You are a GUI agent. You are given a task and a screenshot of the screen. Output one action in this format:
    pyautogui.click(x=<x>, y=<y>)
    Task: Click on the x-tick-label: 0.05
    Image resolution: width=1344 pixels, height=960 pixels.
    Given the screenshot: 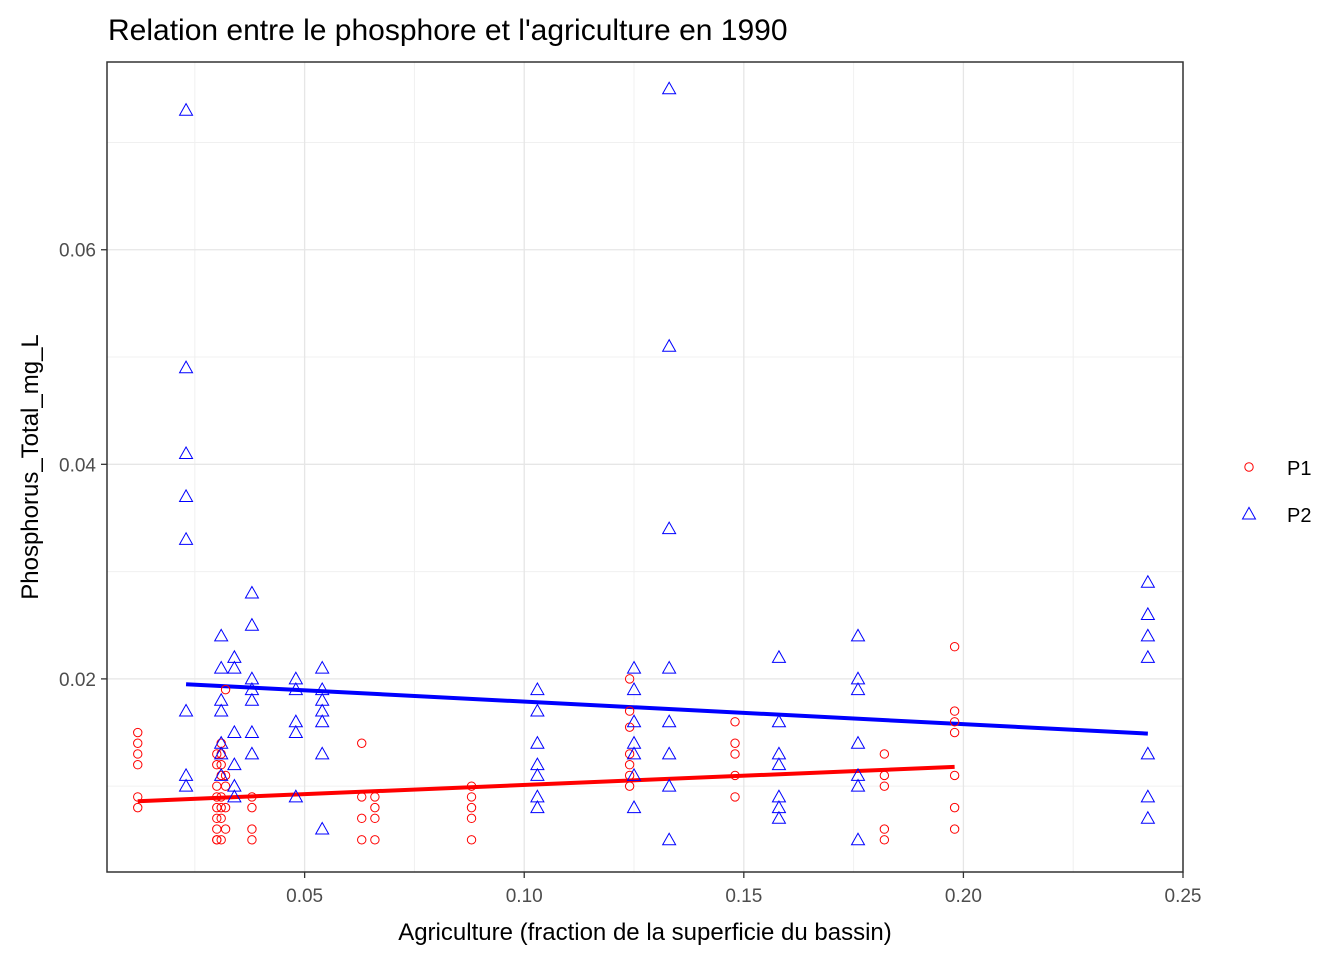 What is the action you would take?
    pyautogui.click(x=304, y=896)
    